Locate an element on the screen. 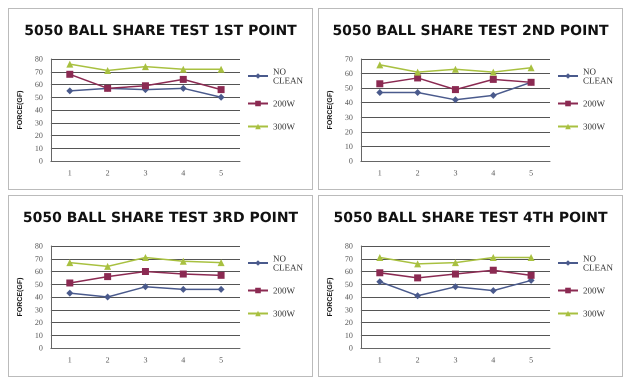 The width and height of the screenshot is (631, 385). chart-title: 5050 BALL SHARE TEST 4TH POINT is located at coordinates (470, 218).